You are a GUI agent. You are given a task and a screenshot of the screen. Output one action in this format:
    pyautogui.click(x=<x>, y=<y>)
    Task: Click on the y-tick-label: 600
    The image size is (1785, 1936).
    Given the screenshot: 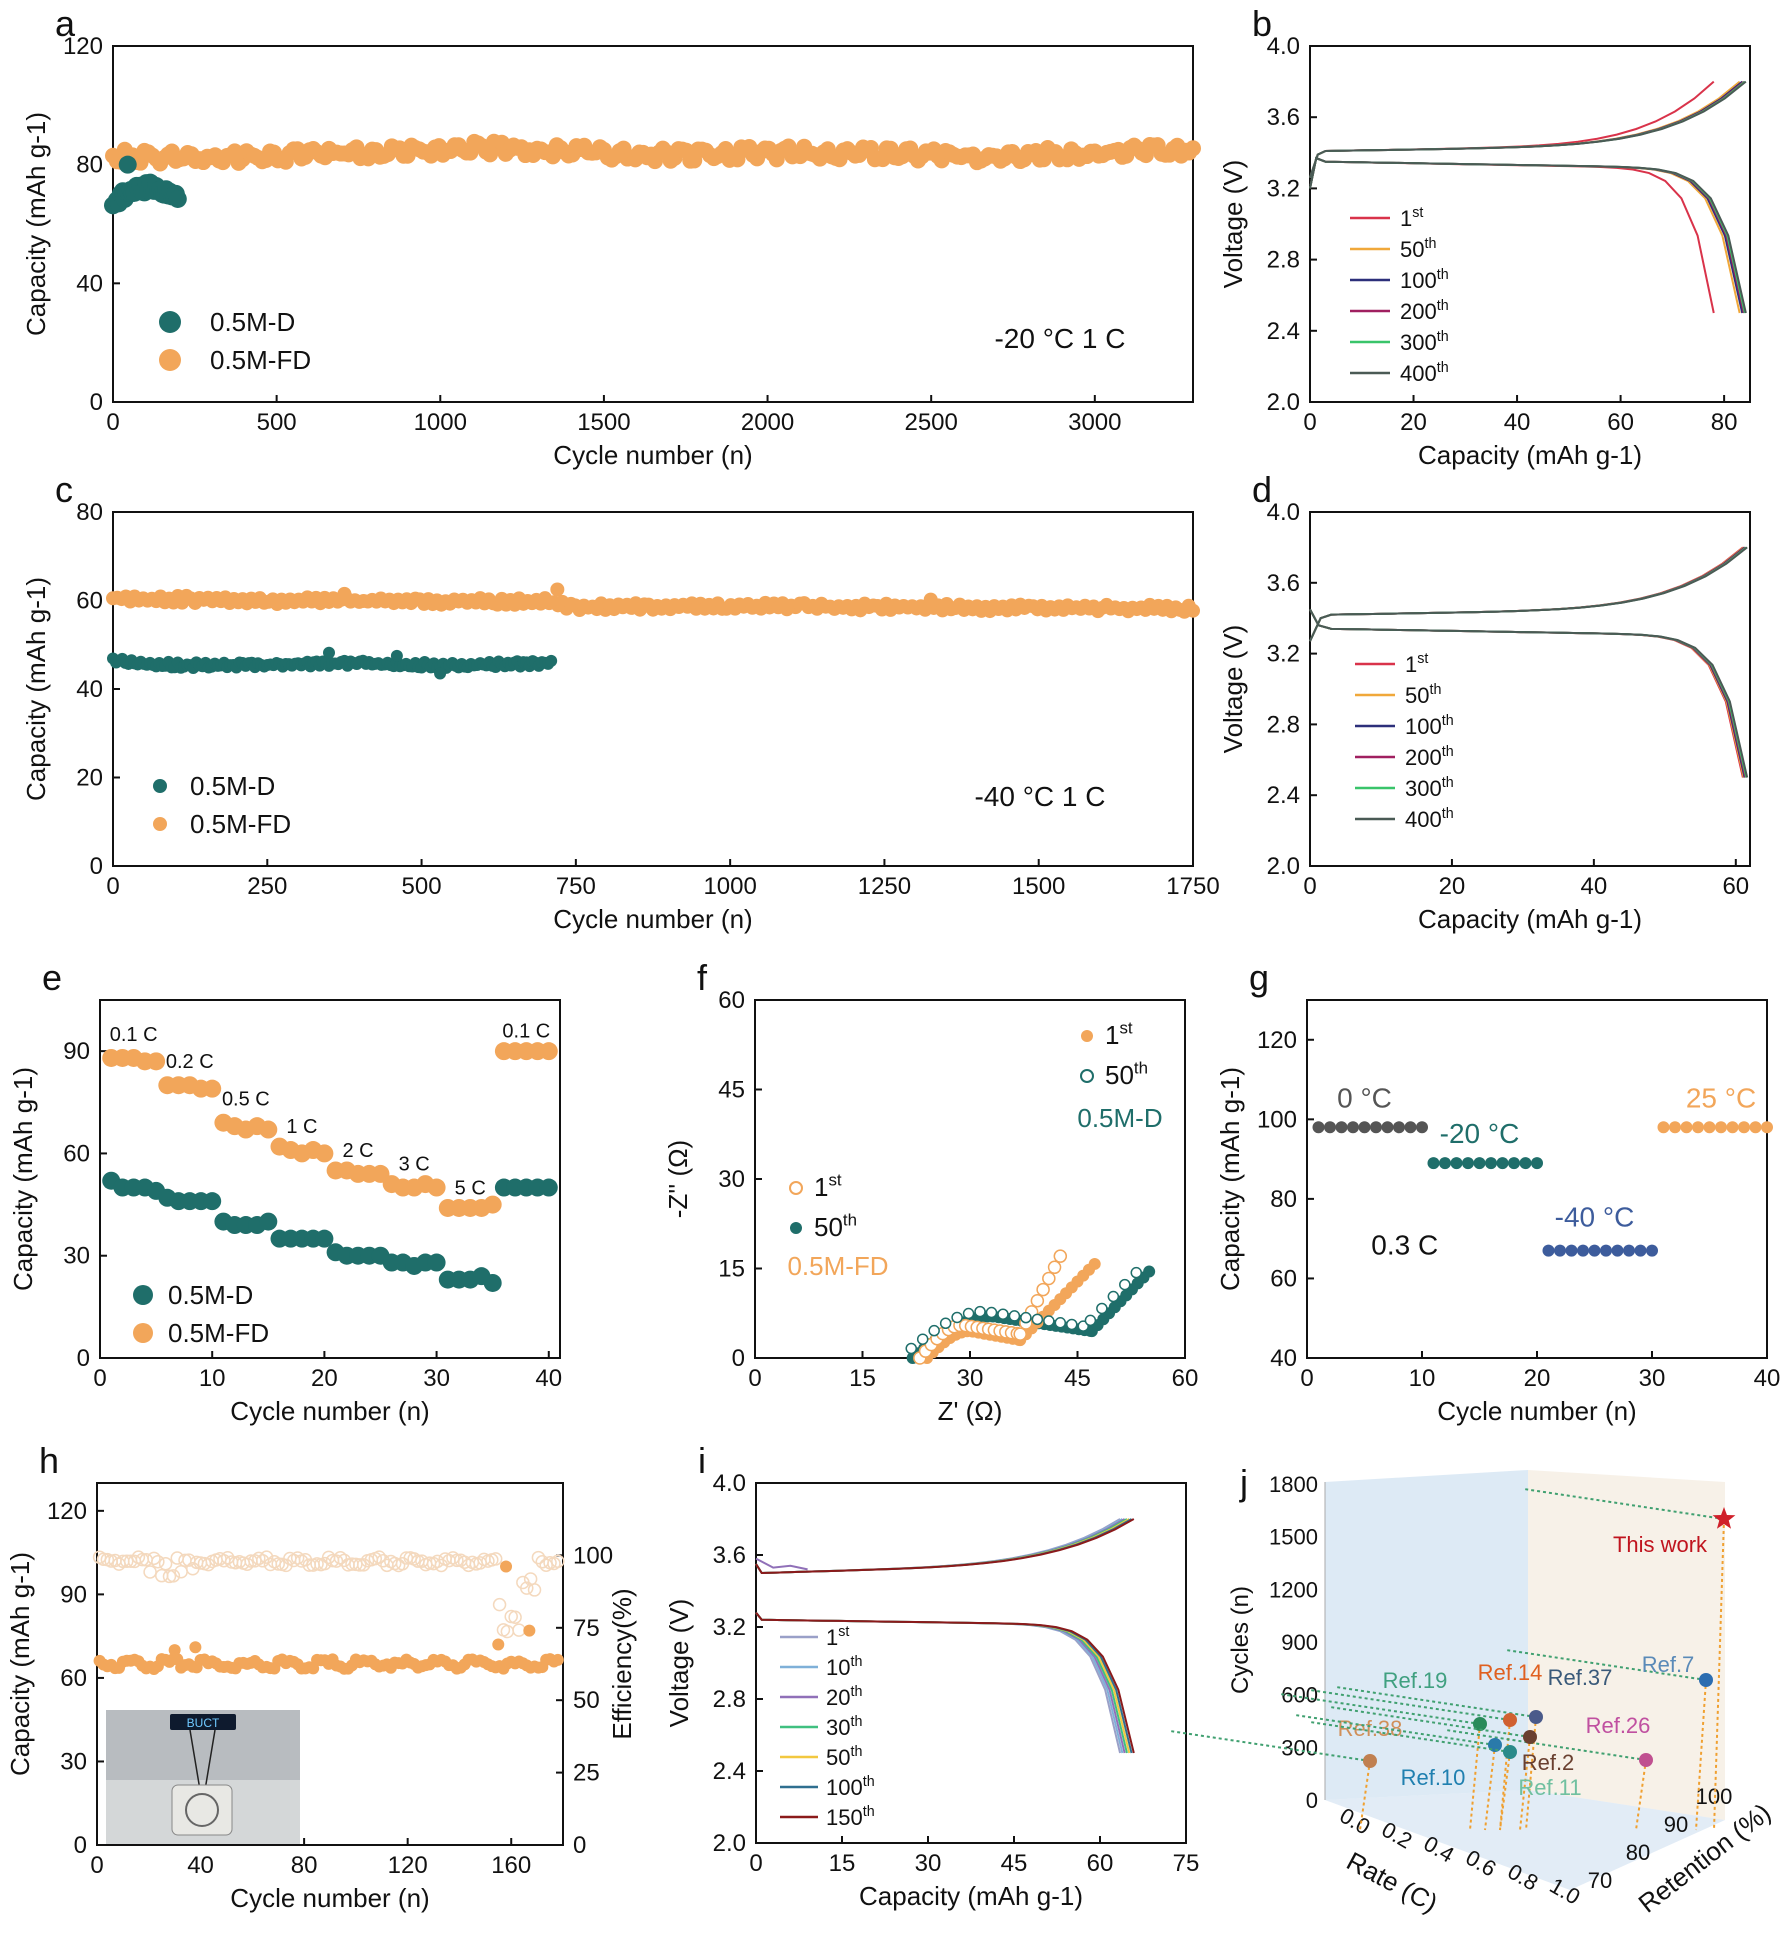 What is the action you would take?
    pyautogui.click(x=1299, y=1695)
    